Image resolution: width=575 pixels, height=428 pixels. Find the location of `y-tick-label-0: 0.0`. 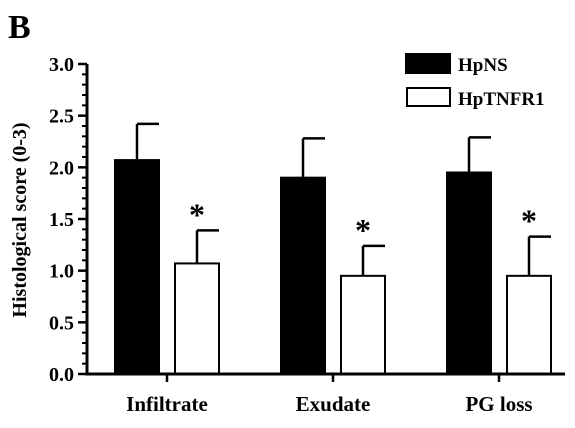

y-tick-label-0: 0.0 is located at coordinates (61, 375).